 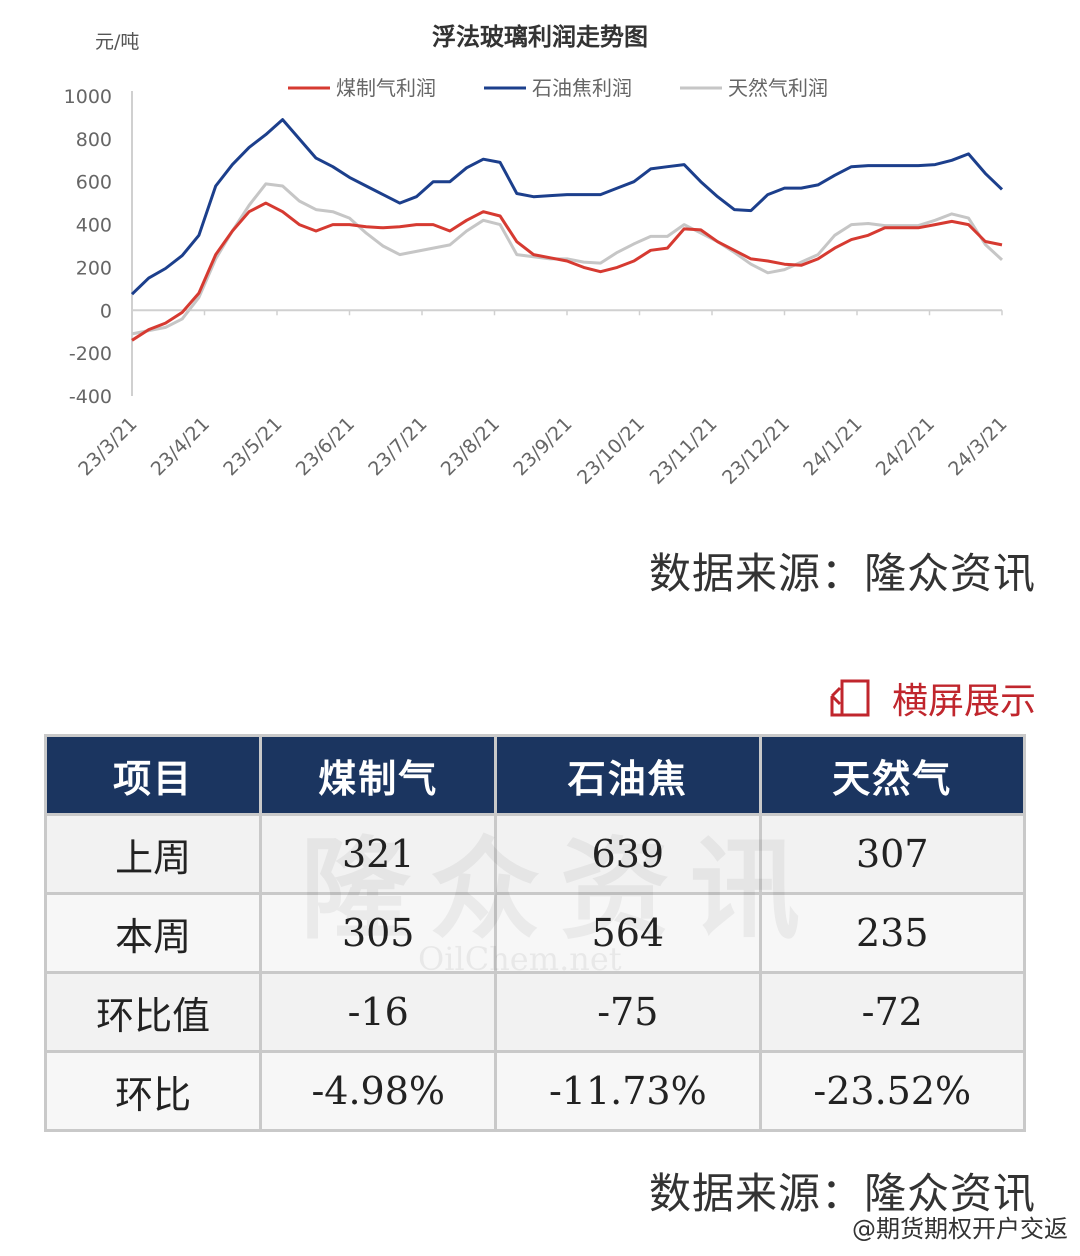 I want to click on x-tick-label: 23/5/21, so click(x=252, y=446).